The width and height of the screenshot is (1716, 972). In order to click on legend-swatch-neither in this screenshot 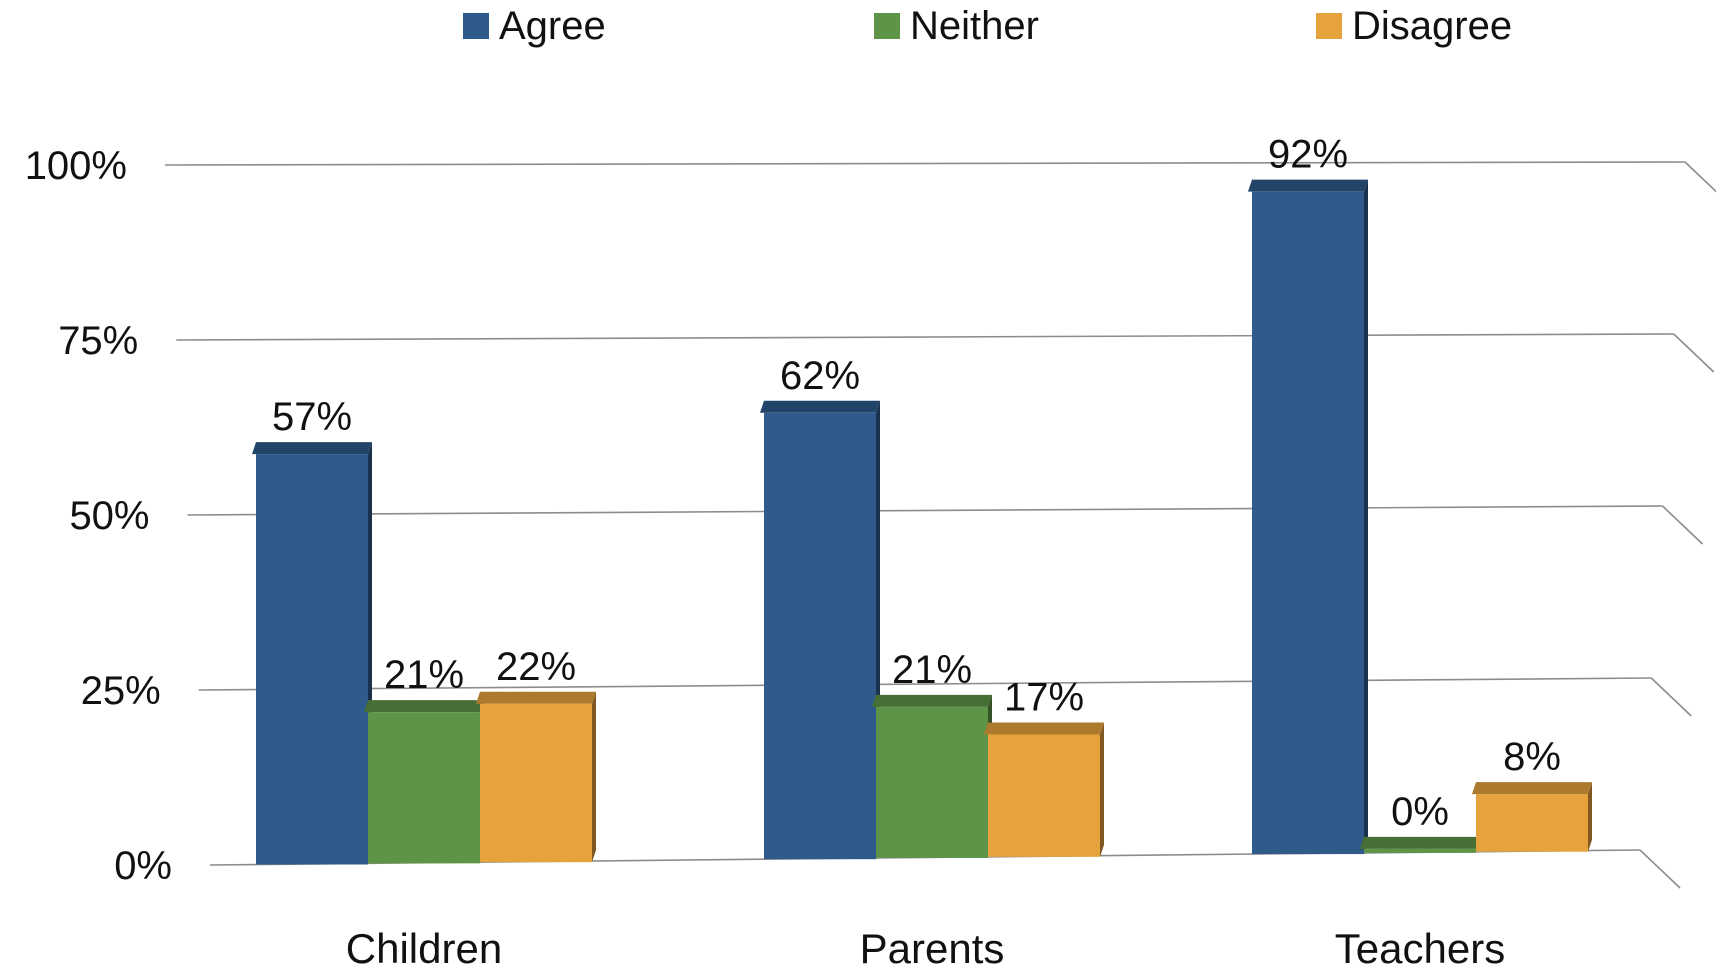, I will do `click(887, 26)`.